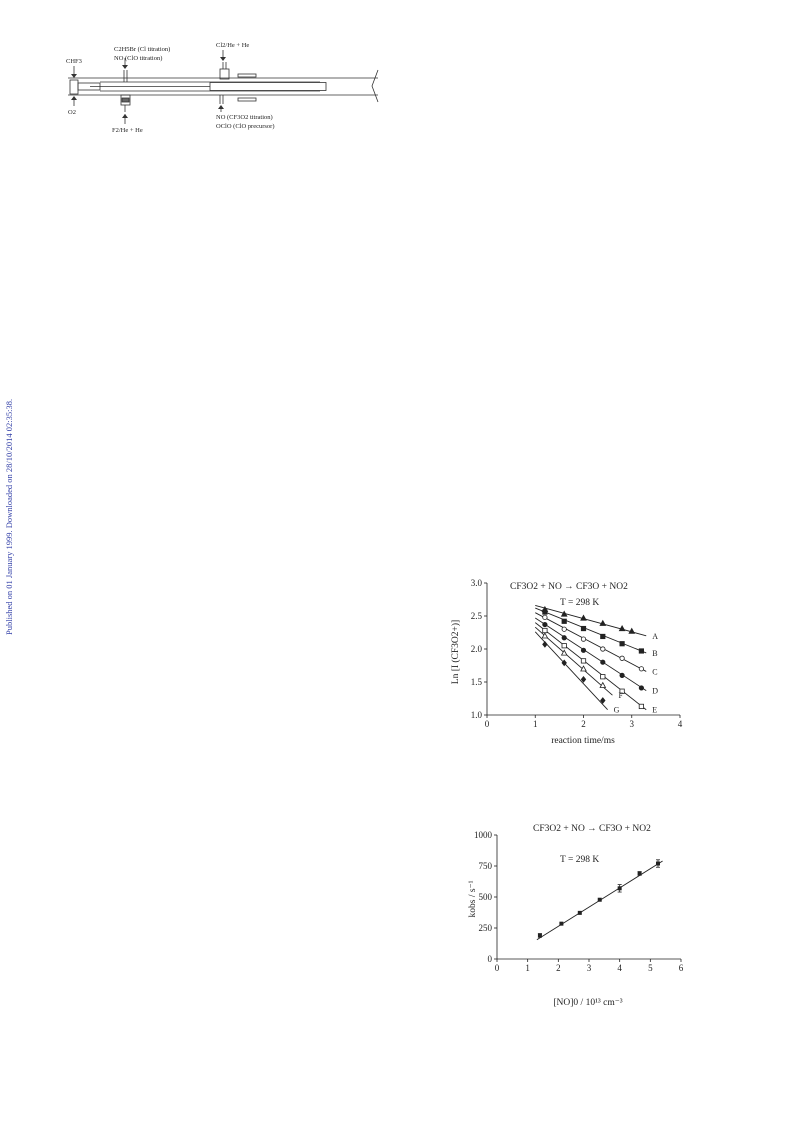  What do you see at coordinates (486, 928) in the screenshot?
I see `chart2-ytick-label: 250` at bounding box center [486, 928].